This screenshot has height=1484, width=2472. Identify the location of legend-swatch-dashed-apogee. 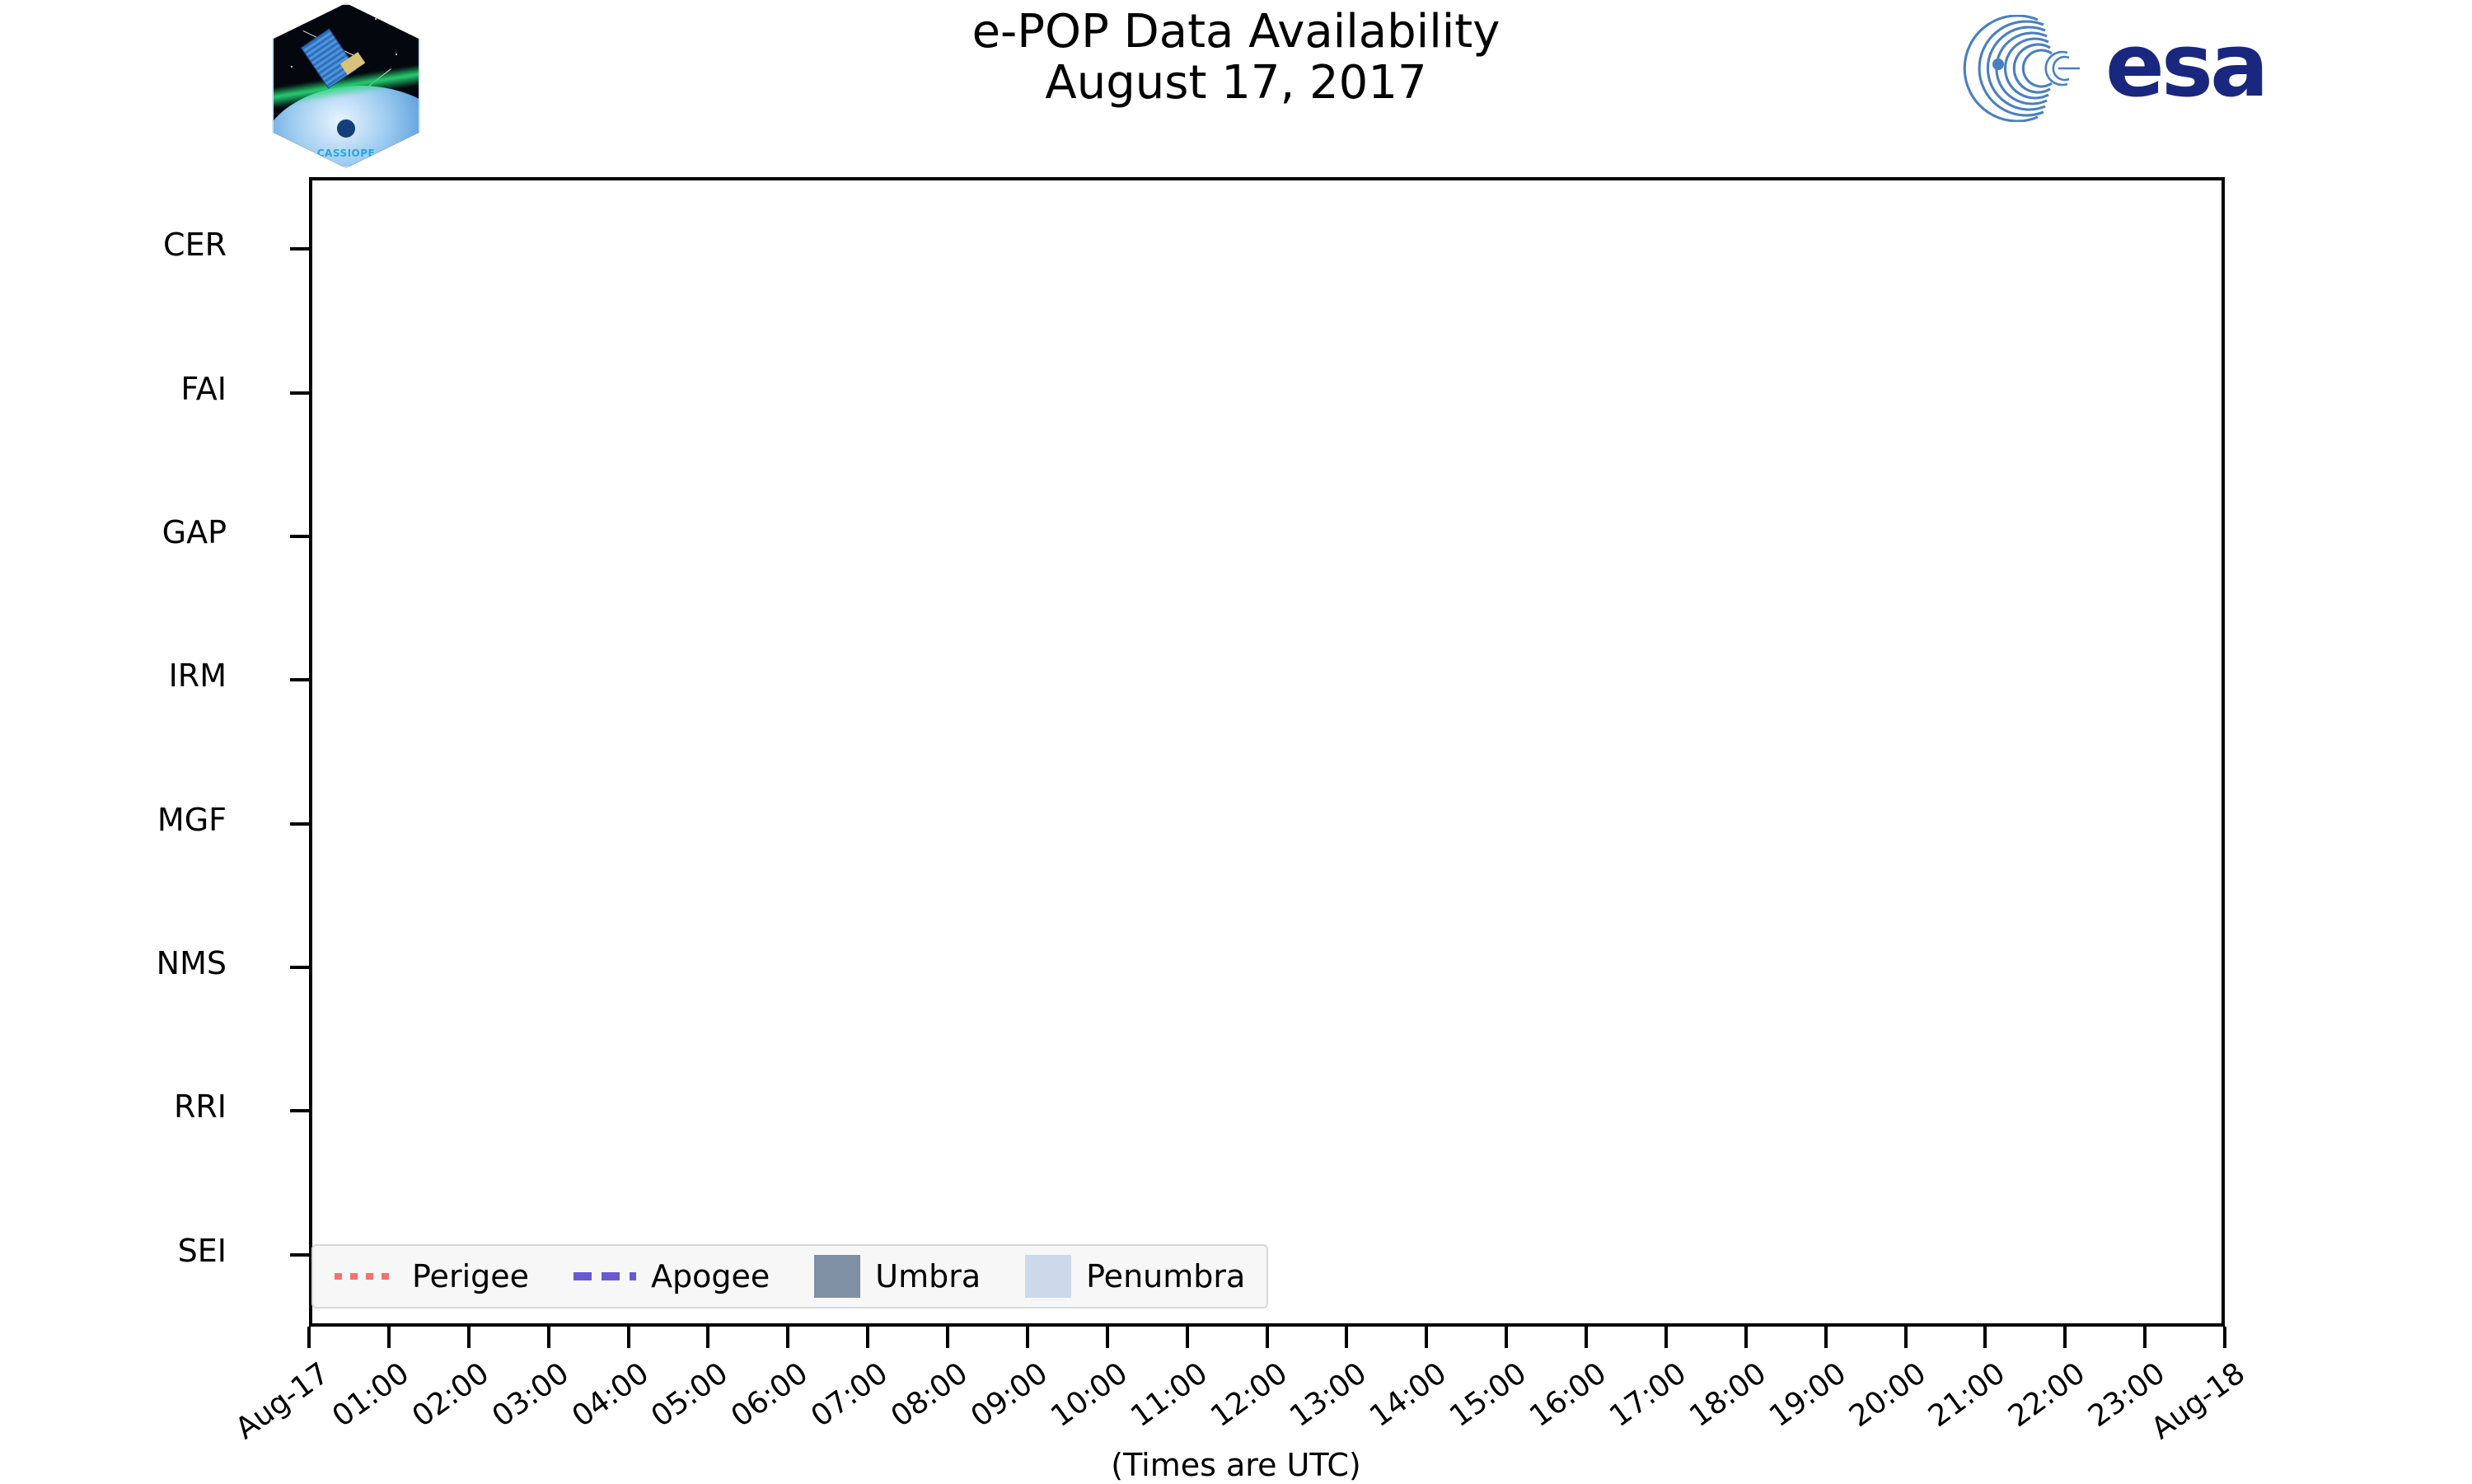
(605, 1276).